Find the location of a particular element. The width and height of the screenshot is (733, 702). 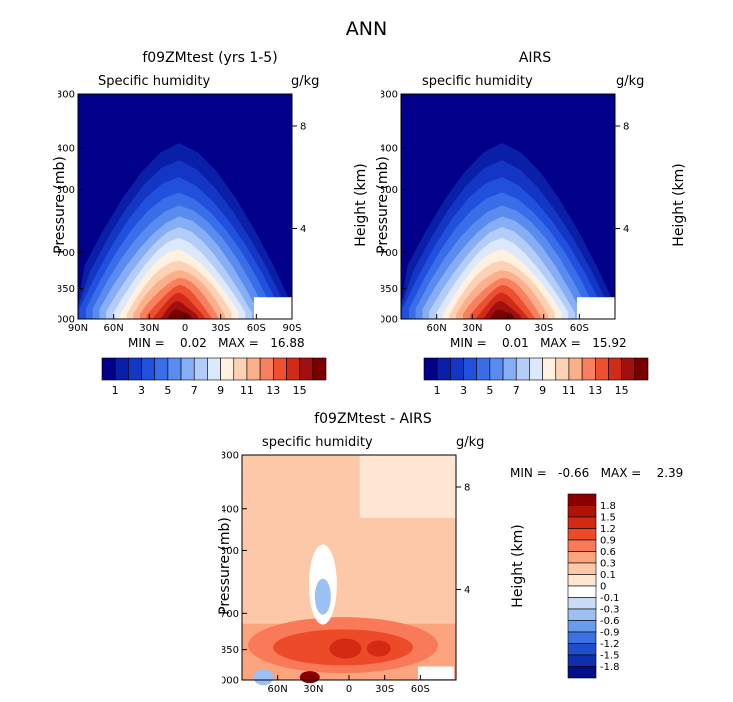

colorbar-label: 0 is located at coordinates (603, 587).